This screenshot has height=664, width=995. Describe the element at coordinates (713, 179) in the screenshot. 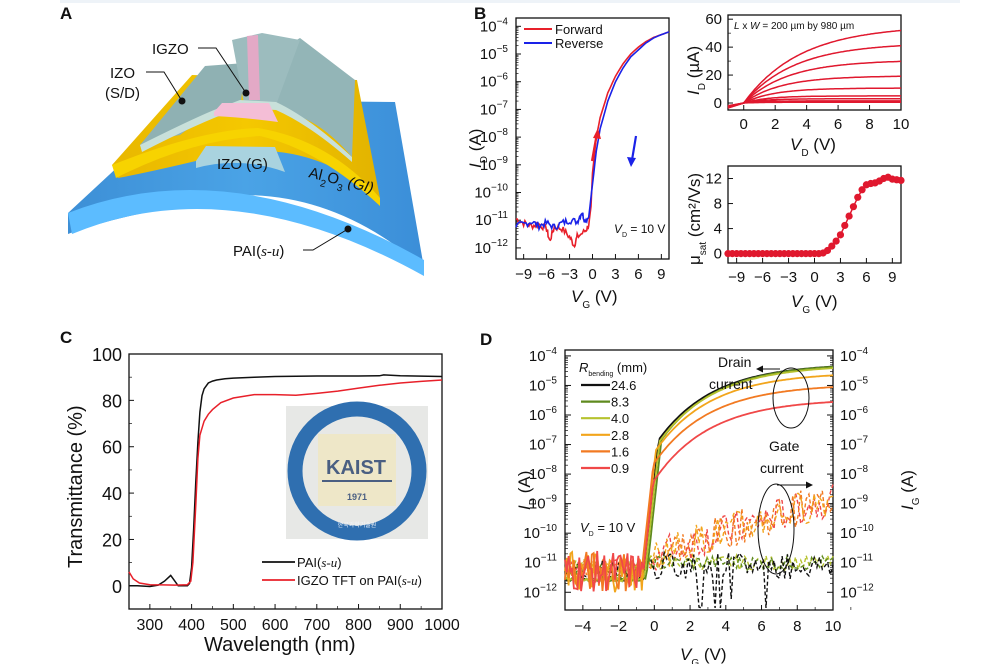

I see `ytick-label: 12` at that location.